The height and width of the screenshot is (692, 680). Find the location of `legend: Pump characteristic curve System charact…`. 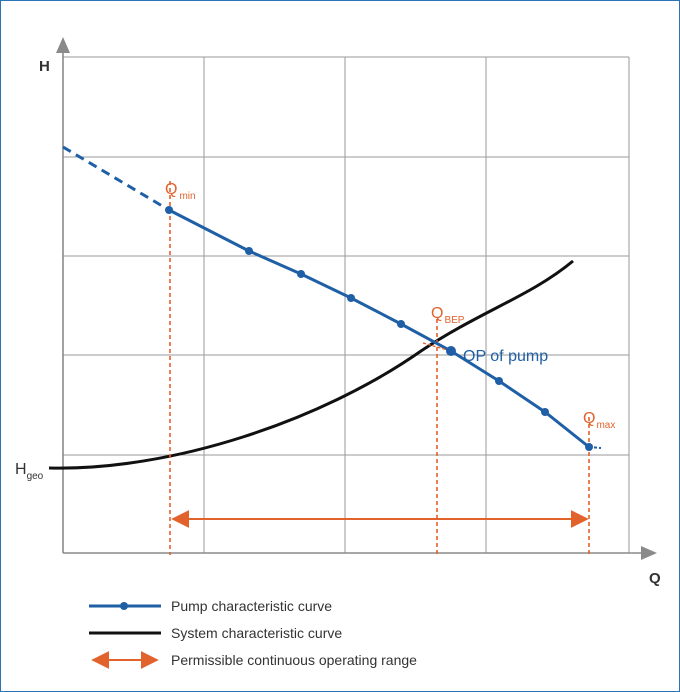

legend: Pump characteristic curve System charact… is located at coordinates (253, 633).